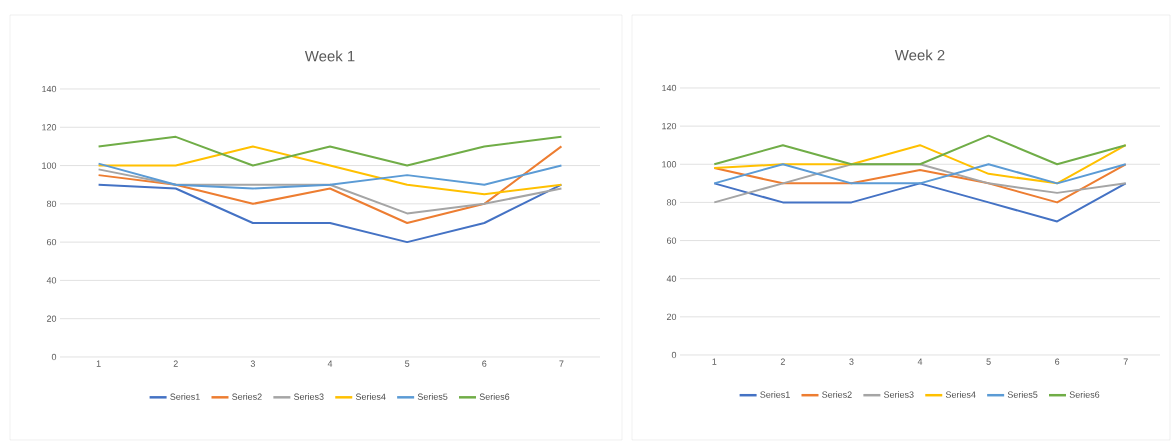 This screenshot has height=443, width=1175. I want to click on chart-title: Week 2, so click(919, 55).